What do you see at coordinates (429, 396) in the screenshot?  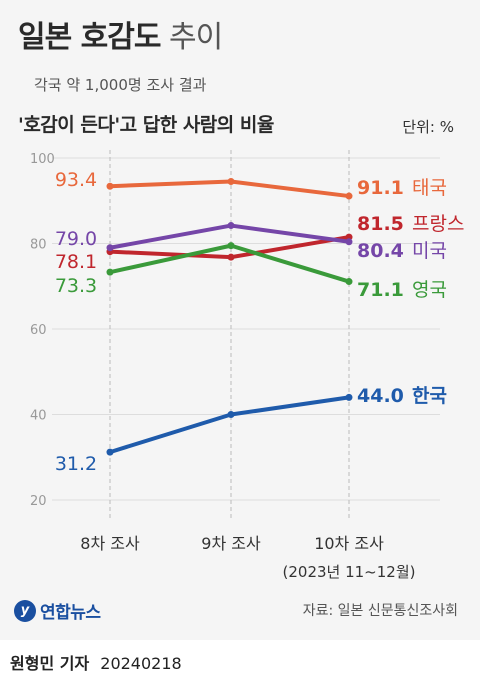 I see `series-name-label: 한국` at bounding box center [429, 396].